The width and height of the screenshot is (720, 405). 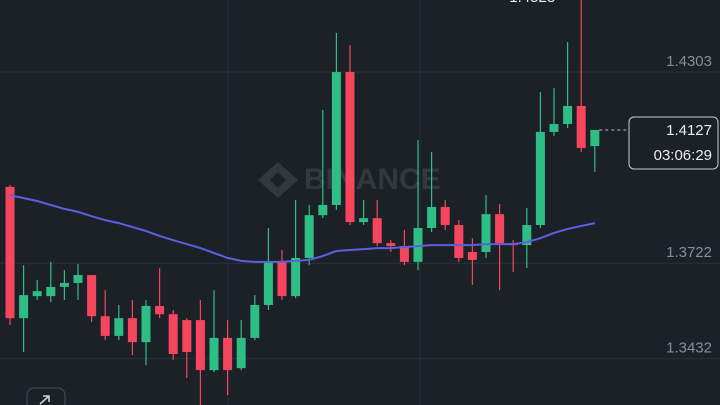 What do you see at coordinates (689, 61) in the screenshot?
I see `y-tick-label: 1.4303` at bounding box center [689, 61].